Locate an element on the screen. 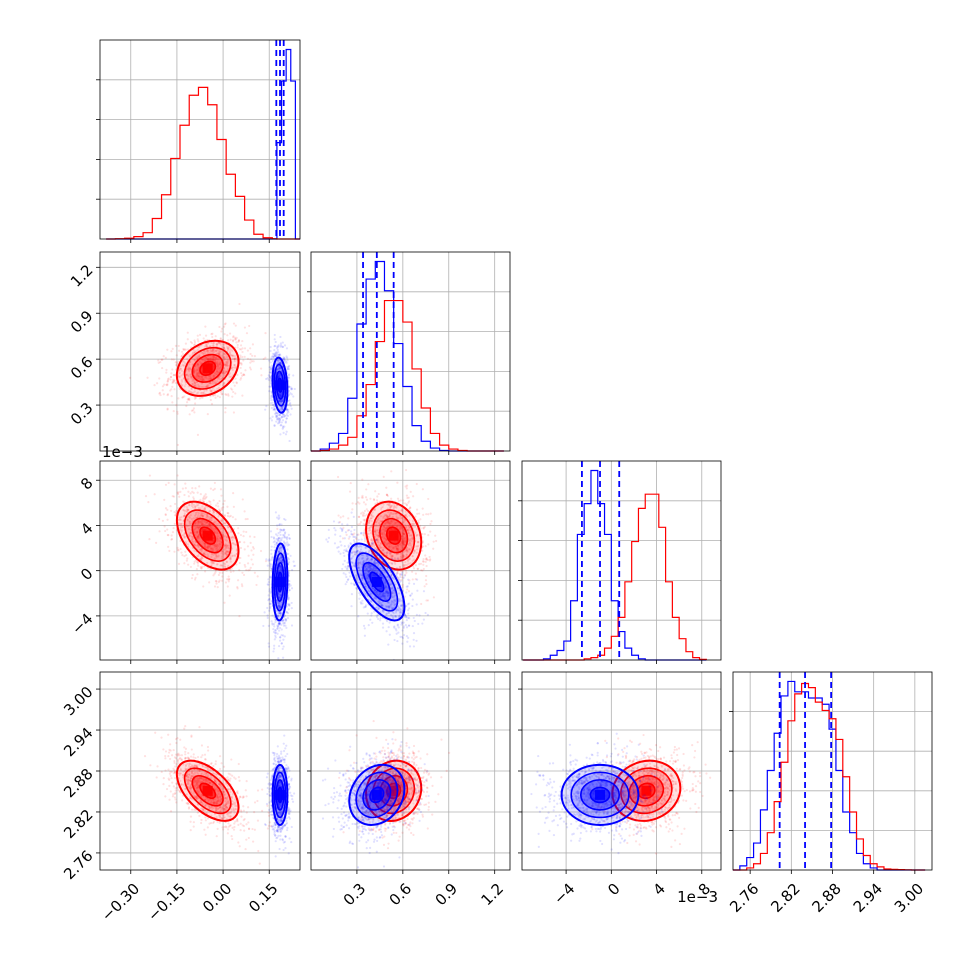 The height and width of the screenshot is (970, 970). density-peak is located at coordinates (207, 535).